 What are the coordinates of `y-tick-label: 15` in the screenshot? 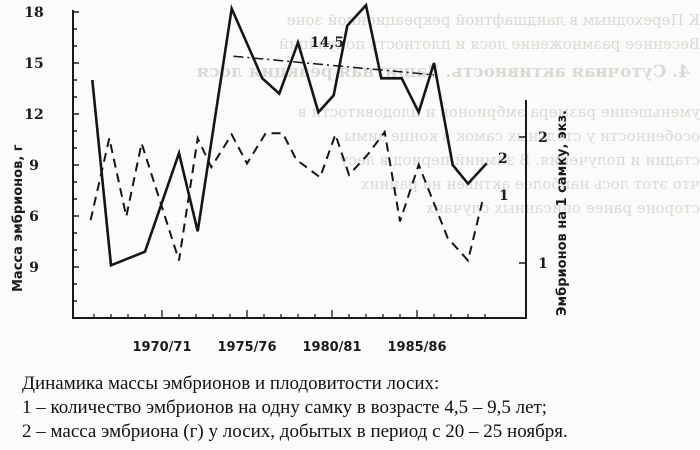 It's located at (33, 64).